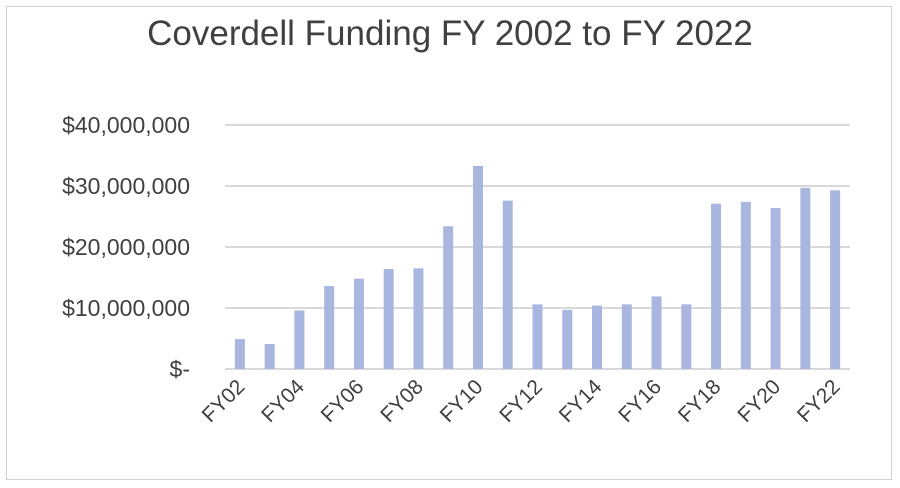 The width and height of the screenshot is (900, 488). What do you see at coordinates (343, 401) in the screenshot?
I see `x-tick-label: FY06` at bounding box center [343, 401].